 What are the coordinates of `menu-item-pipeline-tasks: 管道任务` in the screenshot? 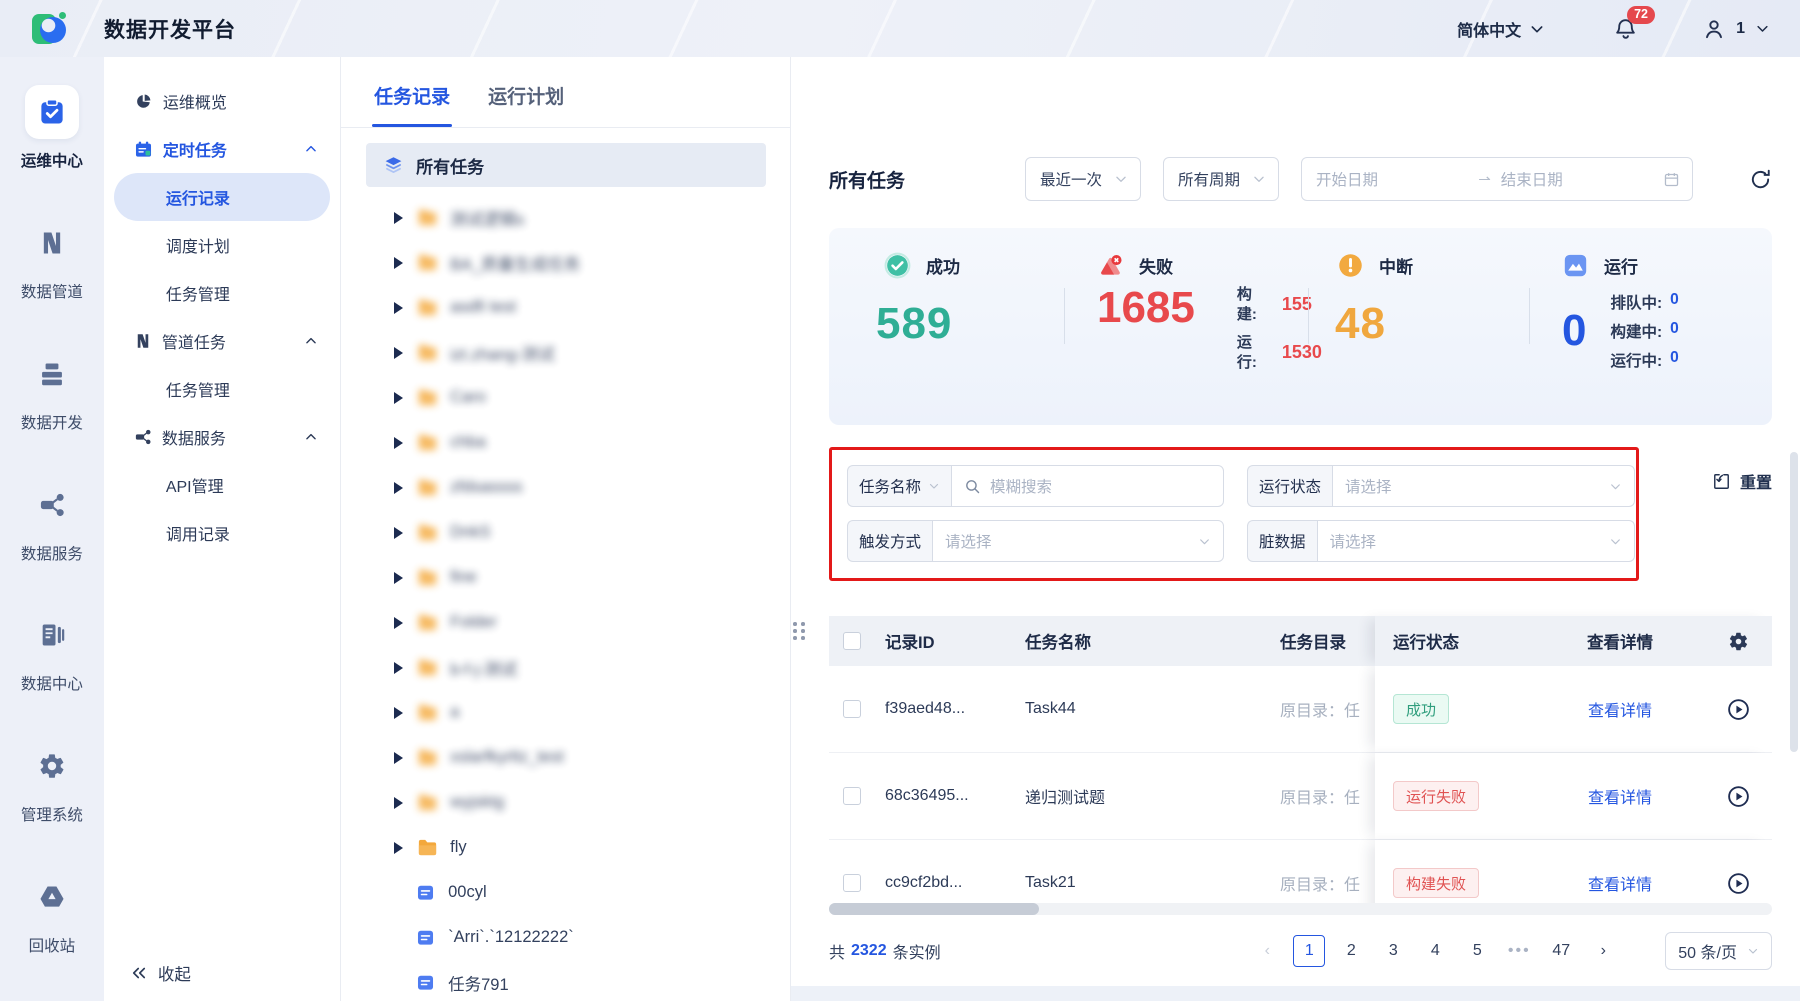 It's located at (222, 341).